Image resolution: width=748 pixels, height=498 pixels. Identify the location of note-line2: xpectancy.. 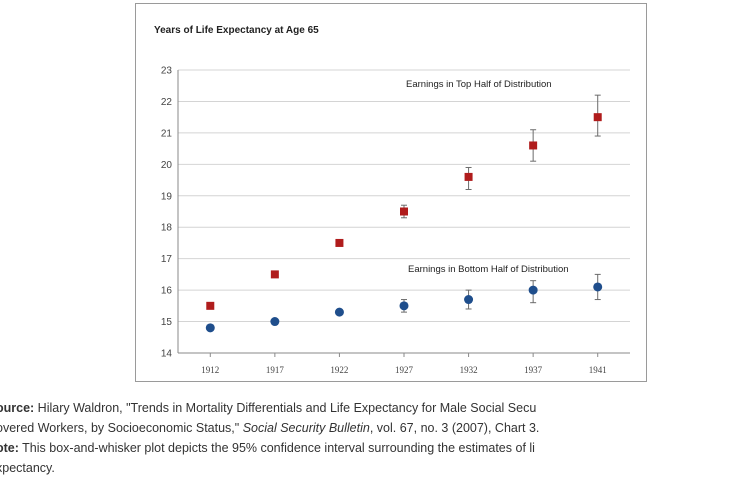
(27, 468).